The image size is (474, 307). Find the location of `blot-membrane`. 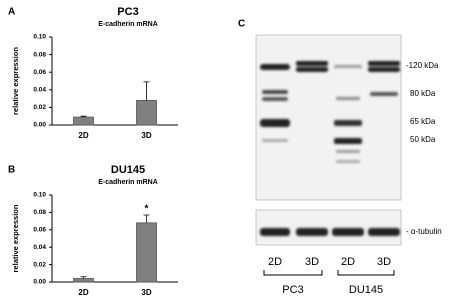

blot-membrane is located at coordinates (328, 227).